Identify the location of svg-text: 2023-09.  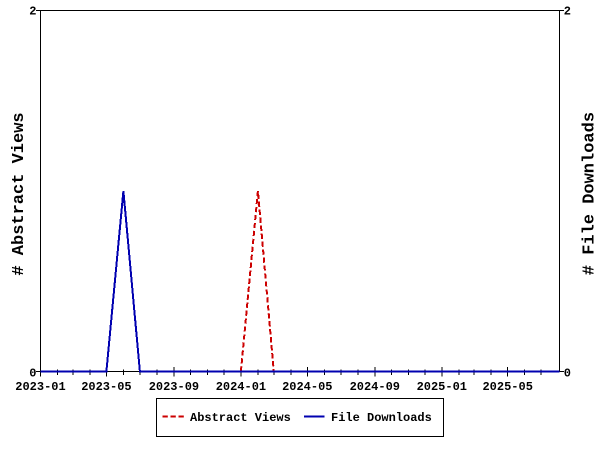
(174, 387).